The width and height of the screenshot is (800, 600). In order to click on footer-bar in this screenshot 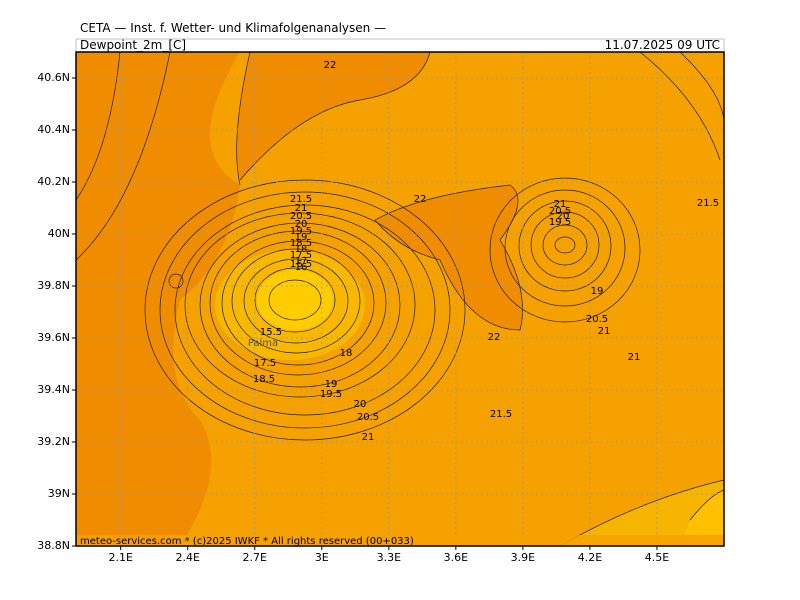, I will do `click(400, 540)`.